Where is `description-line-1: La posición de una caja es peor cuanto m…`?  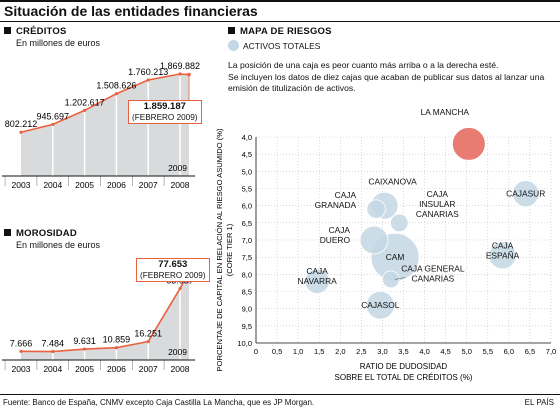
description-line-1: La posición de una caja es peor cuanto m… is located at coordinates (363, 65).